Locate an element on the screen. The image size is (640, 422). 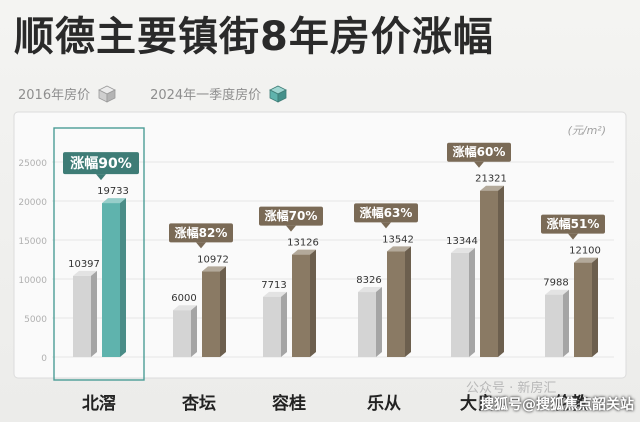
data-label-2024: 19733 is located at coordinates (113, 191).